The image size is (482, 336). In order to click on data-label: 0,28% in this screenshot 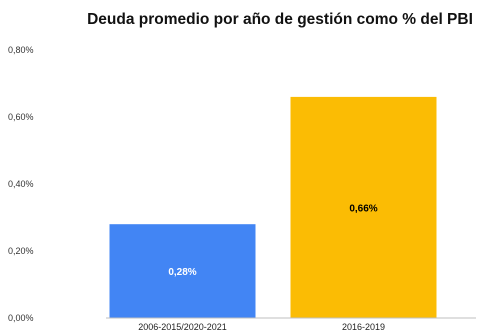, I will do `click(182, 272)`.